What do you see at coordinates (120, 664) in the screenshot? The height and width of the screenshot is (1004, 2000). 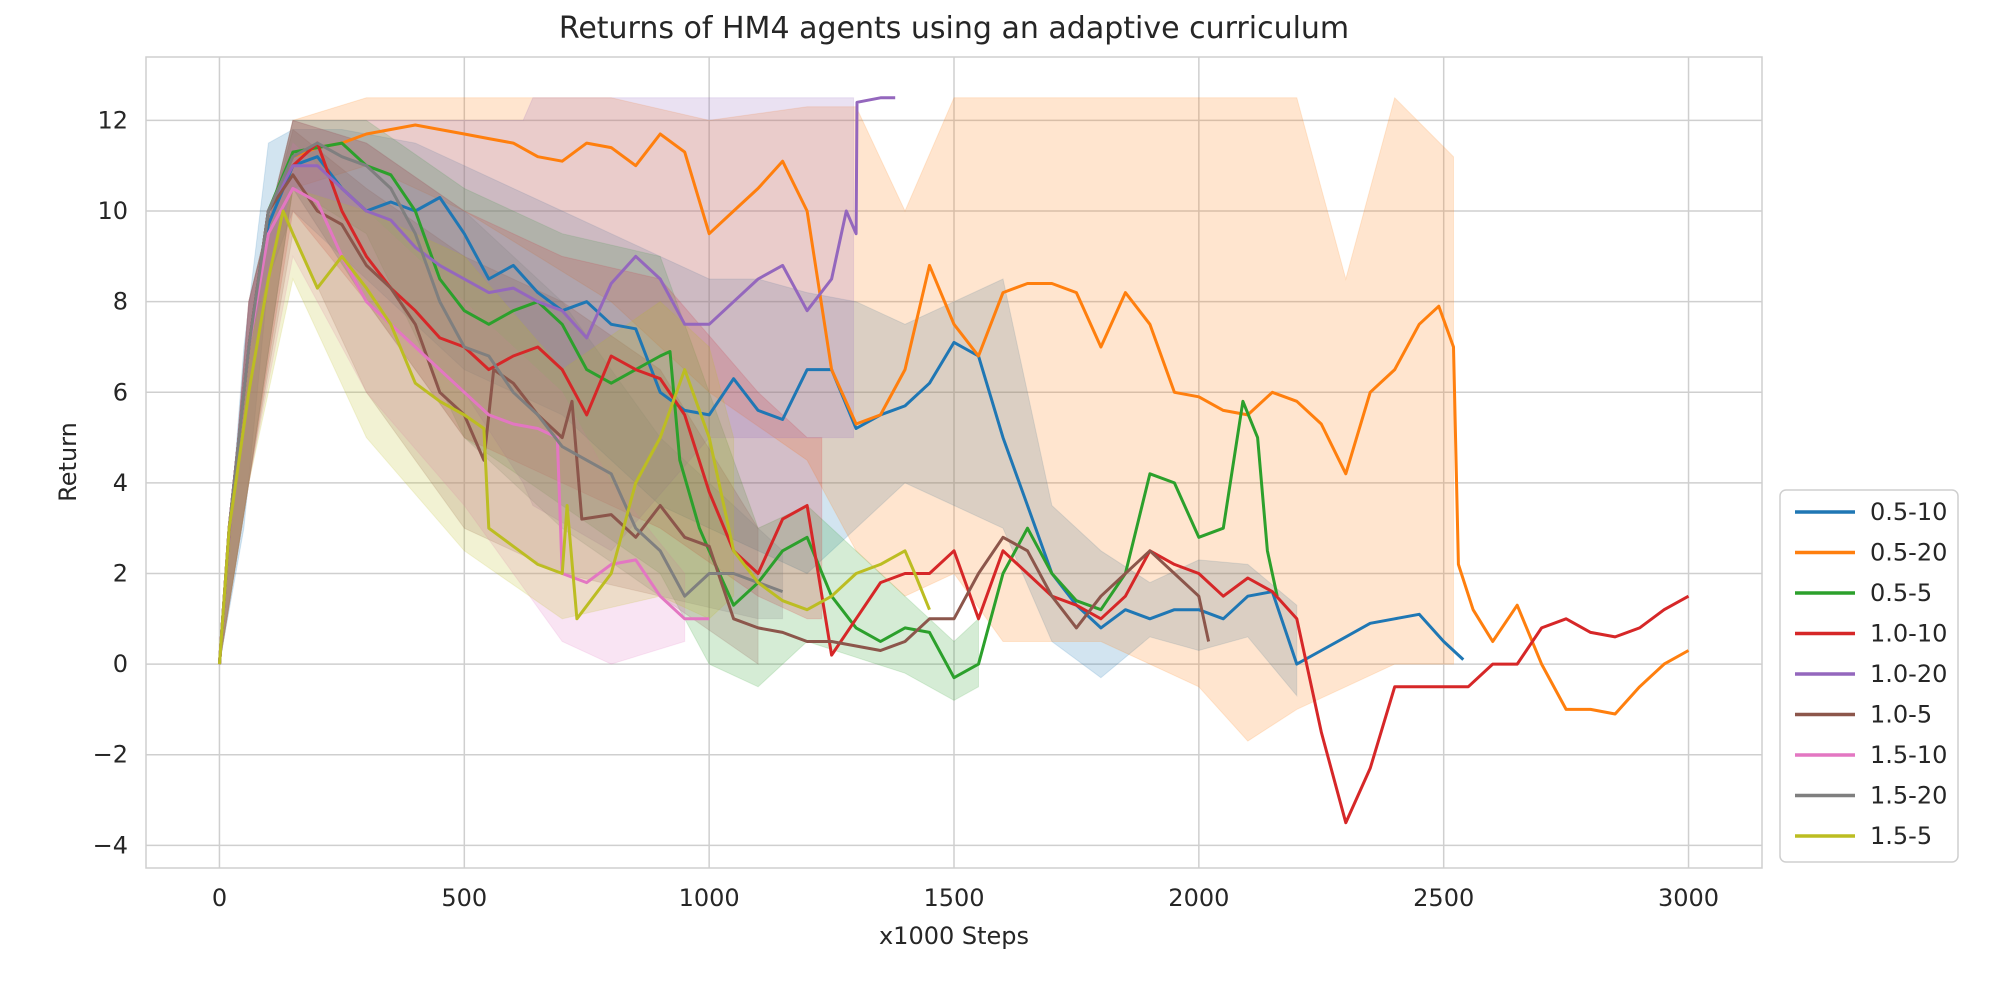 I see `y-tick-label: 0` at bounding box center [120, 664].